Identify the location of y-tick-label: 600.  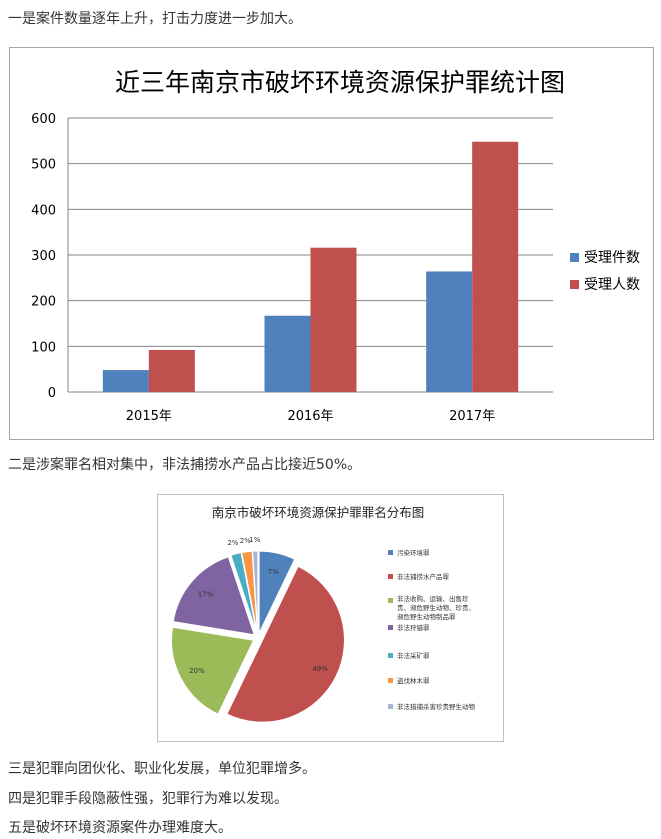
(43, 119).